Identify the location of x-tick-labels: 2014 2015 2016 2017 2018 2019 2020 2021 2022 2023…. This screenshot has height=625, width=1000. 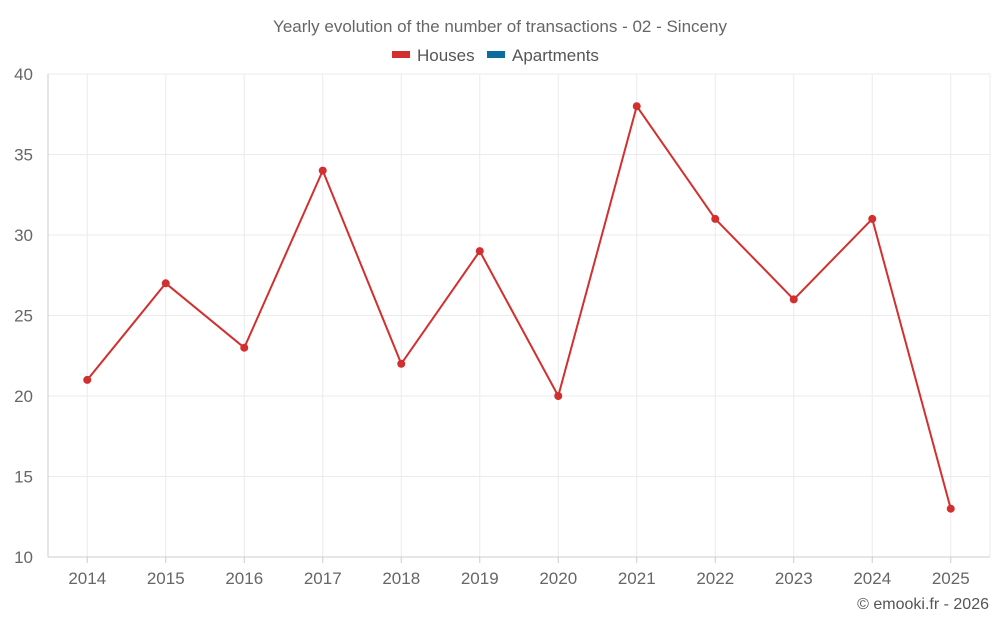
(518, 578).